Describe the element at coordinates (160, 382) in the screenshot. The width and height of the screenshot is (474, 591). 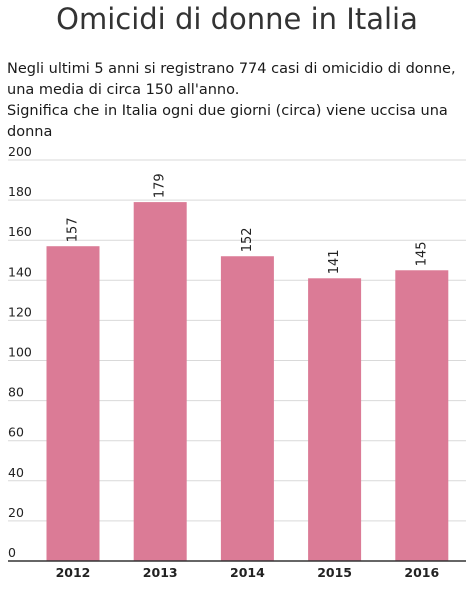
I see `bar-2013` at that location.